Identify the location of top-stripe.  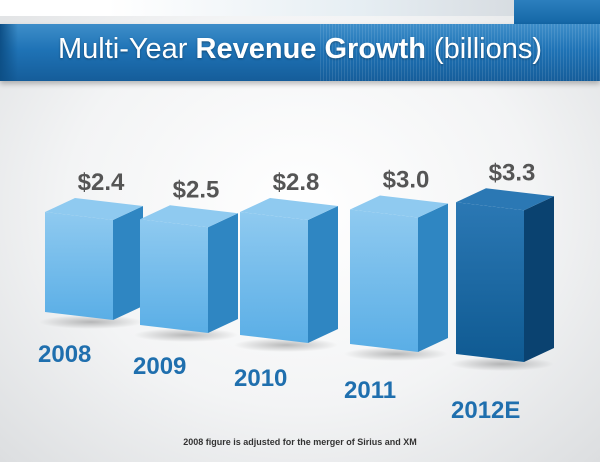
(300, 8).